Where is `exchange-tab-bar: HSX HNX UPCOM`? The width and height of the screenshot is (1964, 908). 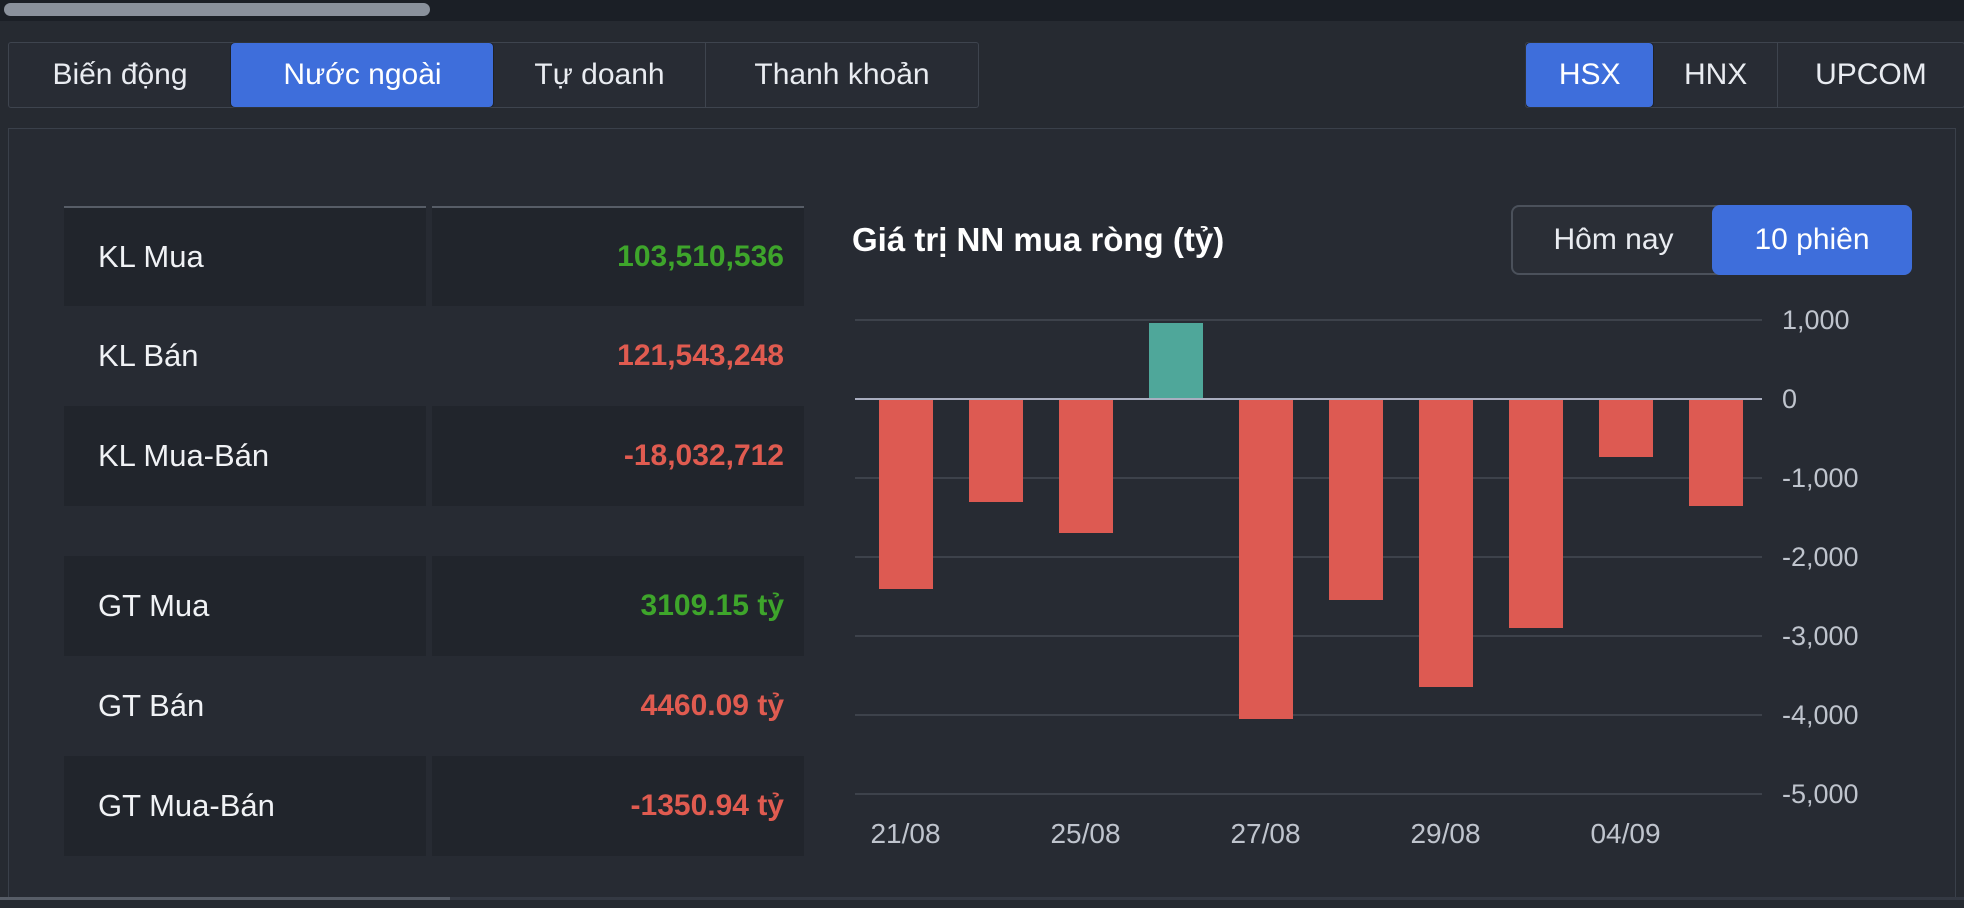
exchange-tab-bar: HSX HNX UPCOM is located at coordinates (1744, 75).